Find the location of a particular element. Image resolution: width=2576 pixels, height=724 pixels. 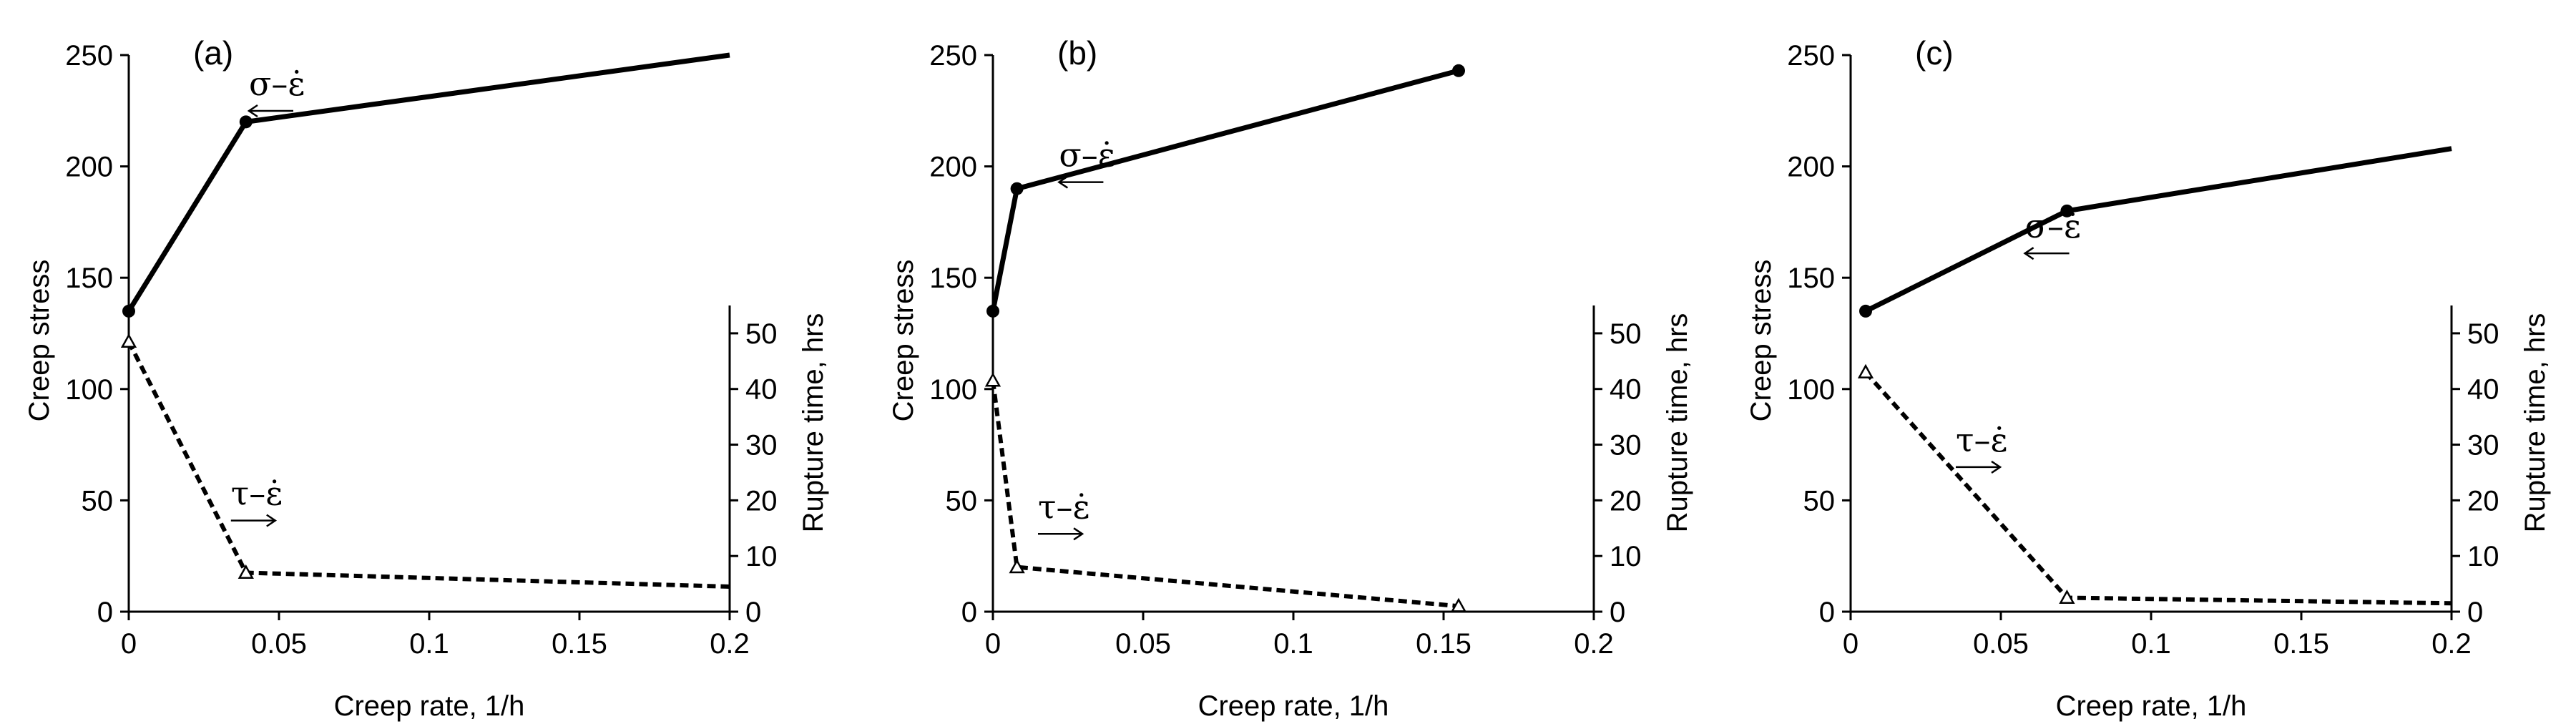

panel-label-a: (a) is located at coordinates (213, 53).